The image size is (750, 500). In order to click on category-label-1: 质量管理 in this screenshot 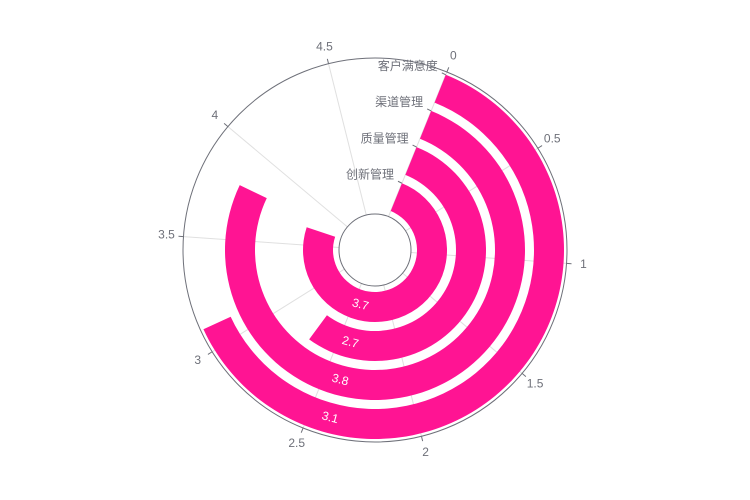, I will do `click(385, 137)`.